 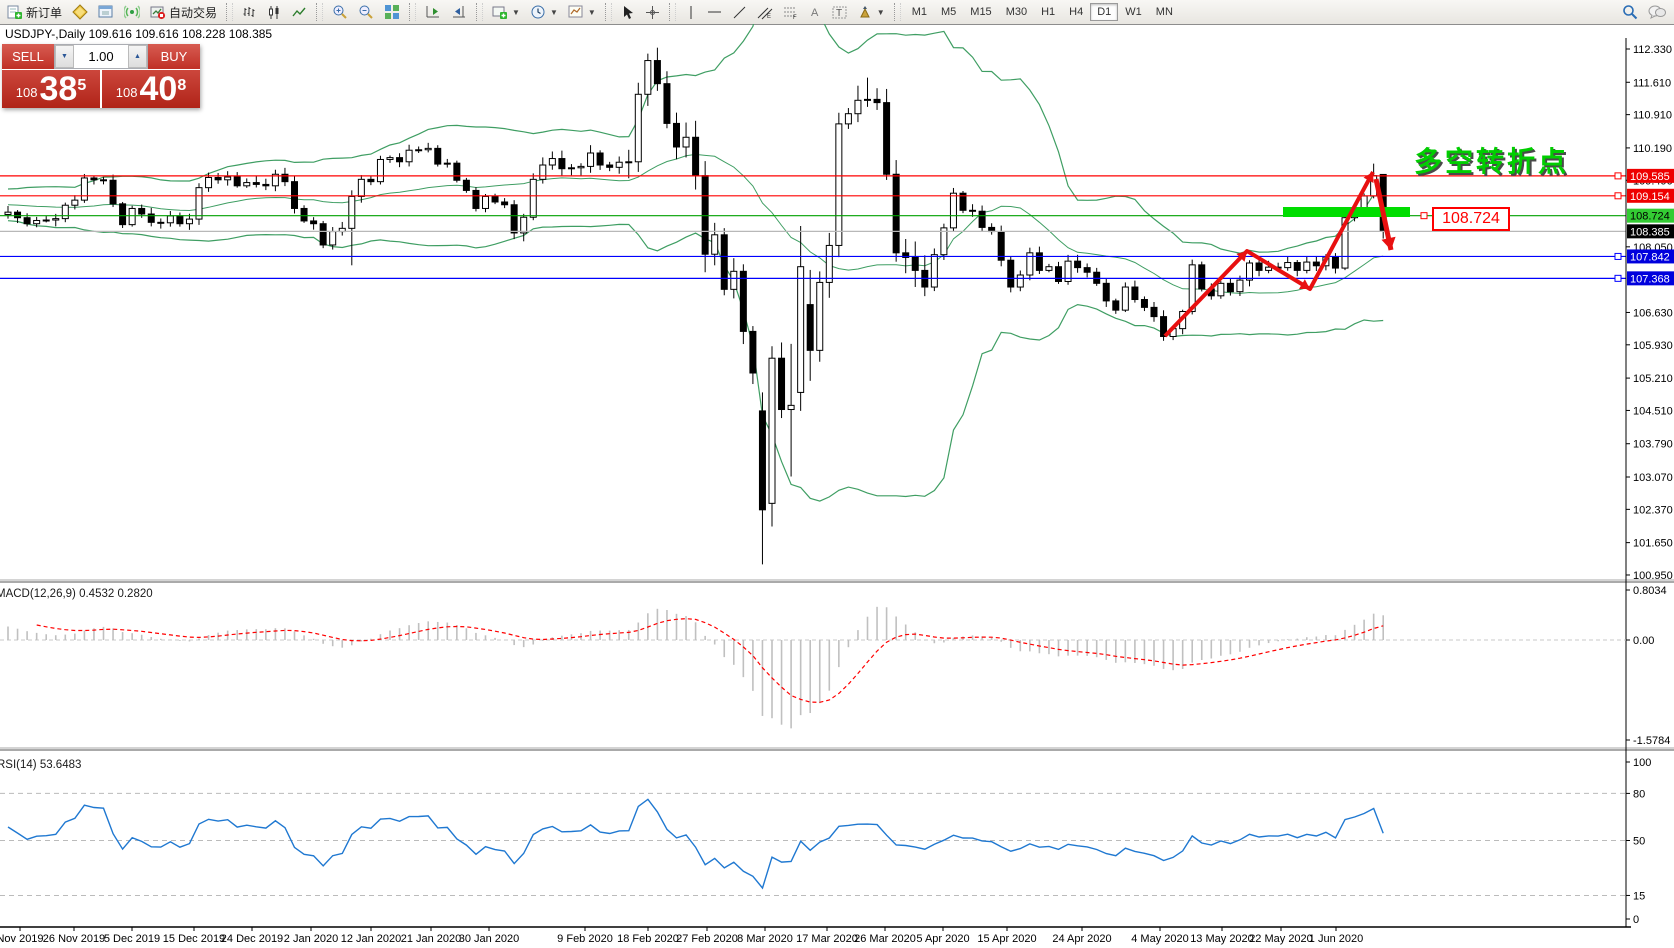 I want to click on support-zone-rect, so click(x=1346, y=212).